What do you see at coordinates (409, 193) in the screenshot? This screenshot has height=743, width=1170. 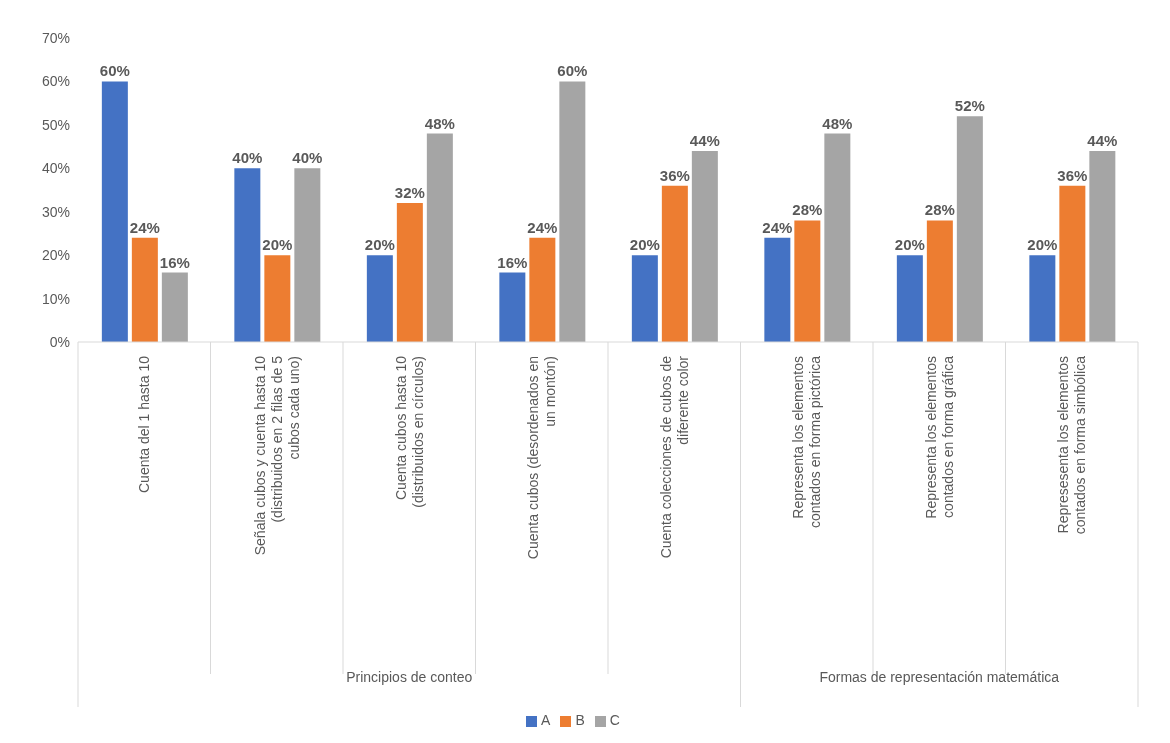 I see `data-label: 32%` at bounding box center [409, 193].